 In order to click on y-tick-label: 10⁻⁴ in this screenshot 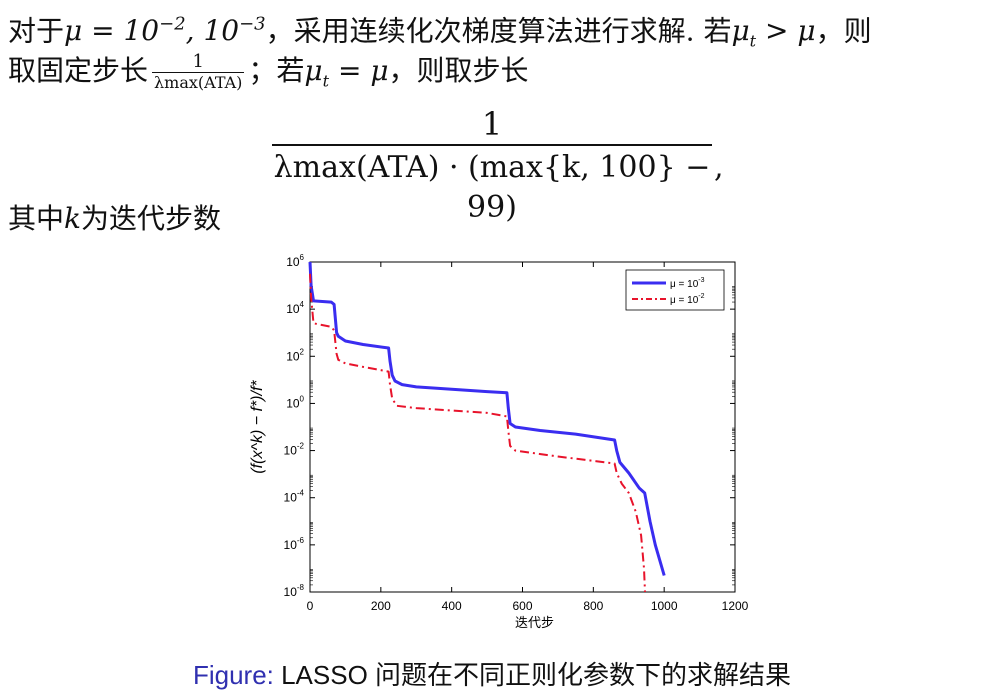, I will do `click(294, 497)`.